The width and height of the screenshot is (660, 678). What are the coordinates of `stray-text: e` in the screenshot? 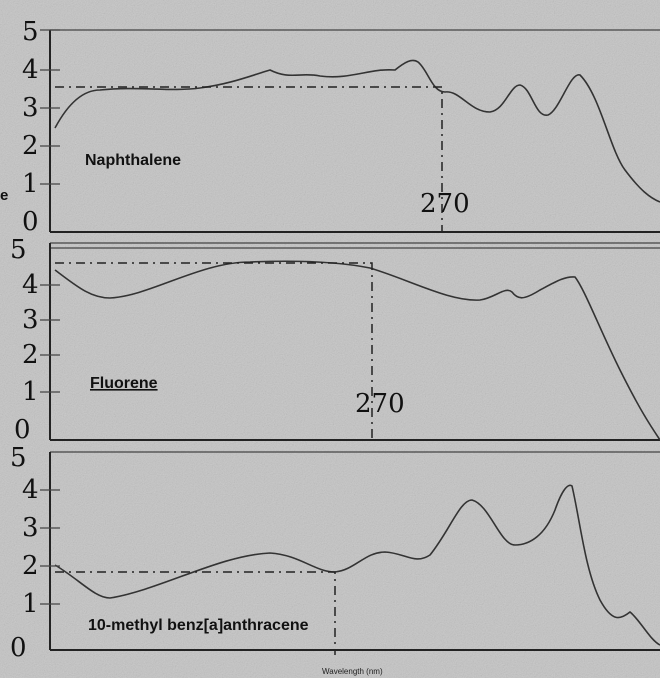 It's located at (4, 195).